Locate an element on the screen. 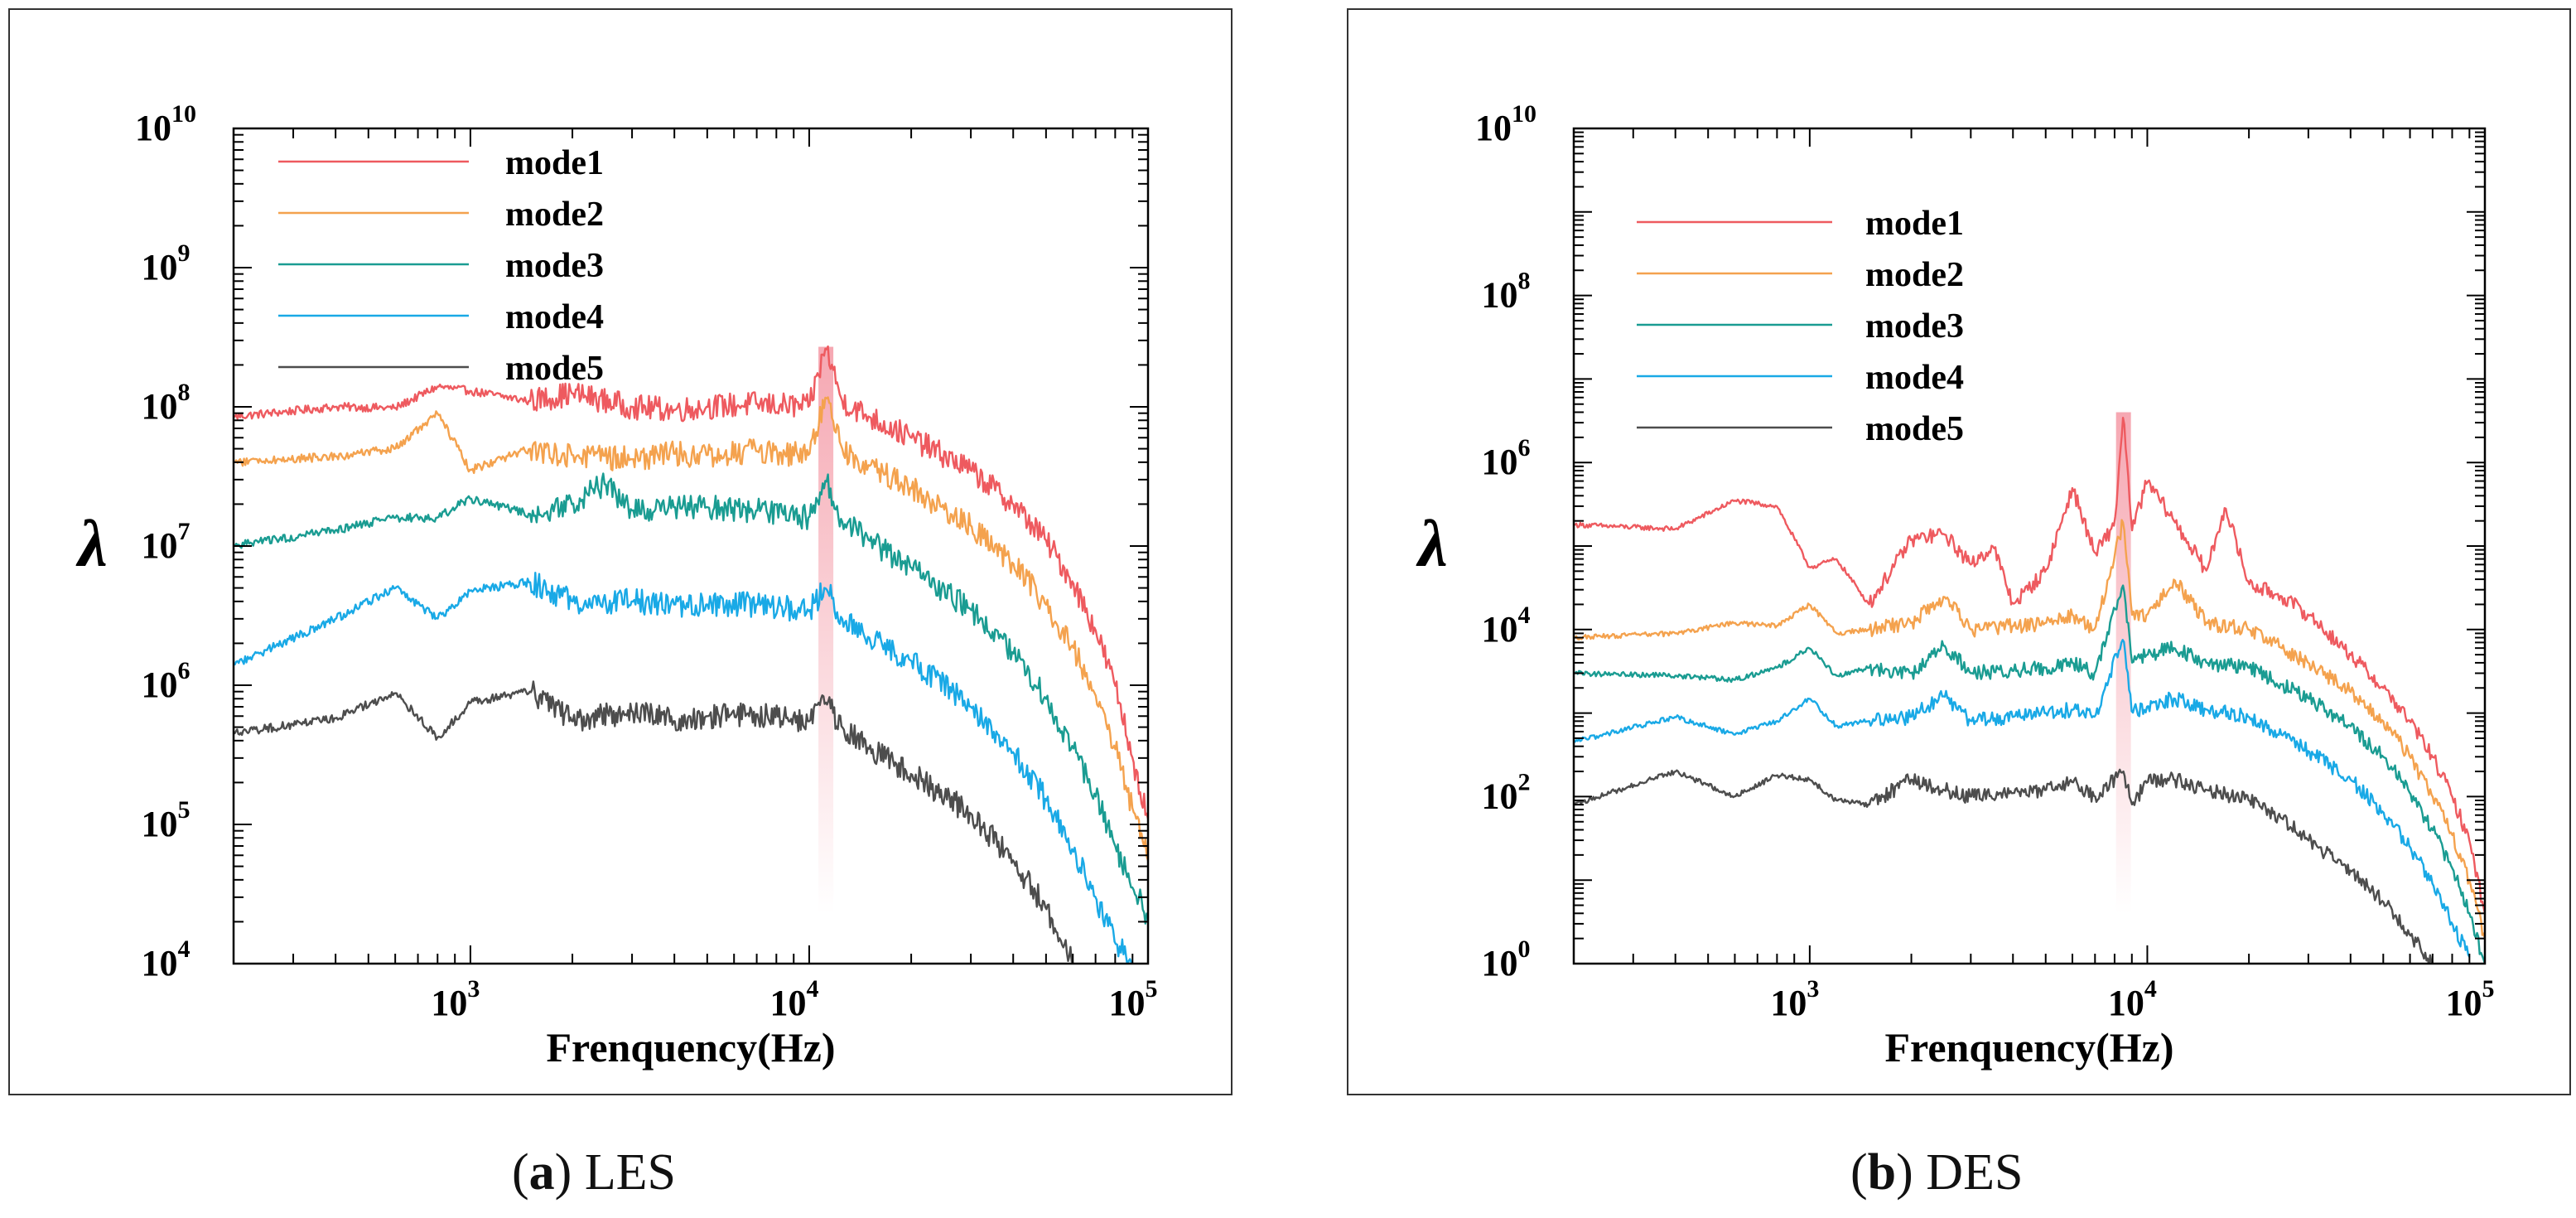 This screenshot has width=2576, height=1218. peak-highlight-a is located at coordinates (826, 630).